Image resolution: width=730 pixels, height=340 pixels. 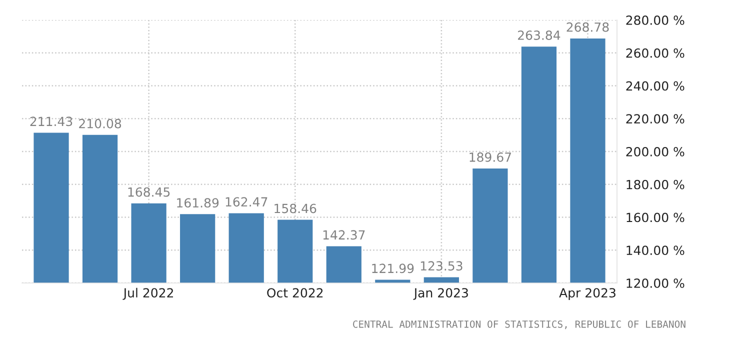 What do you see at coordinates (441, 266) in the screenshot?
I see `data-label: 123.53` at bounding box center [441, 266].